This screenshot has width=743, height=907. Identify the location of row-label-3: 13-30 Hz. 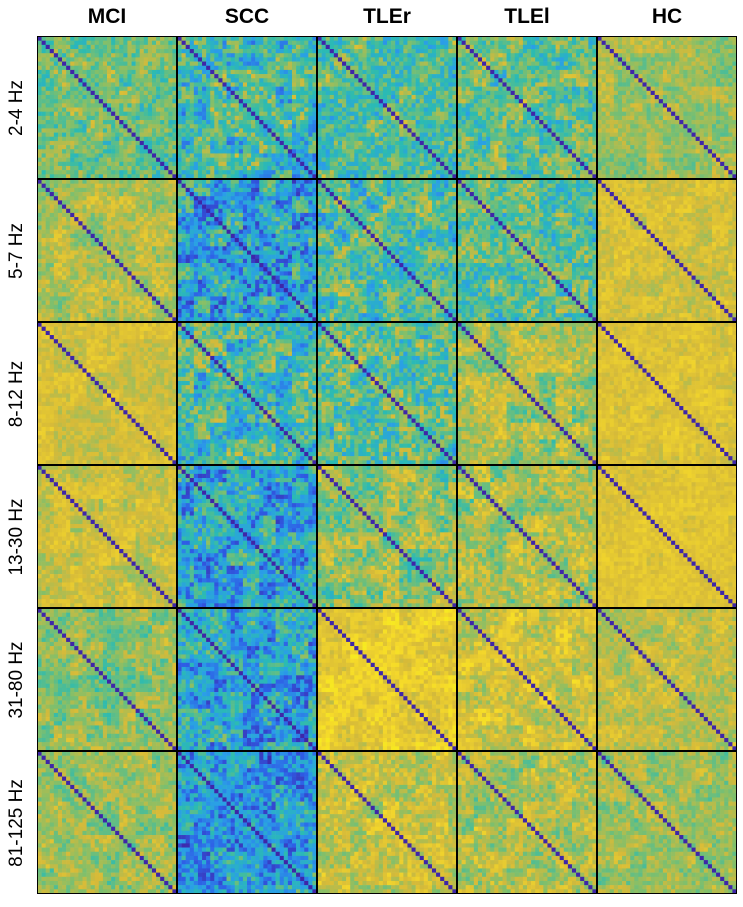
(17, 536).